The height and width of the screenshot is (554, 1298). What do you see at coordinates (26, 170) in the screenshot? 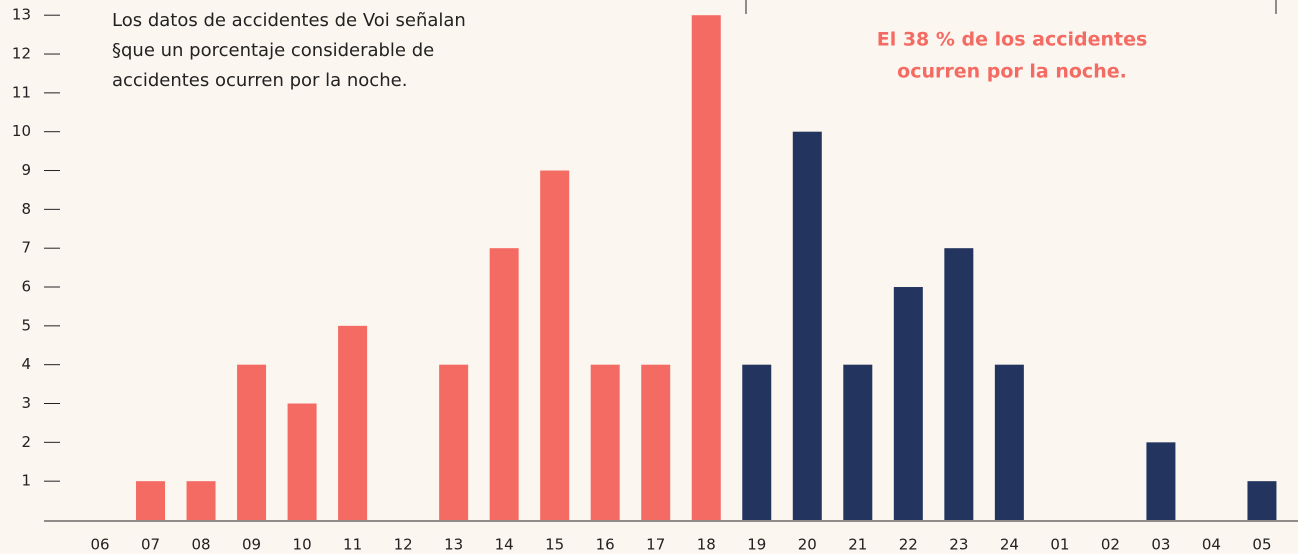
I see `y-tick-label: 9` at bounding box center [26, 170].